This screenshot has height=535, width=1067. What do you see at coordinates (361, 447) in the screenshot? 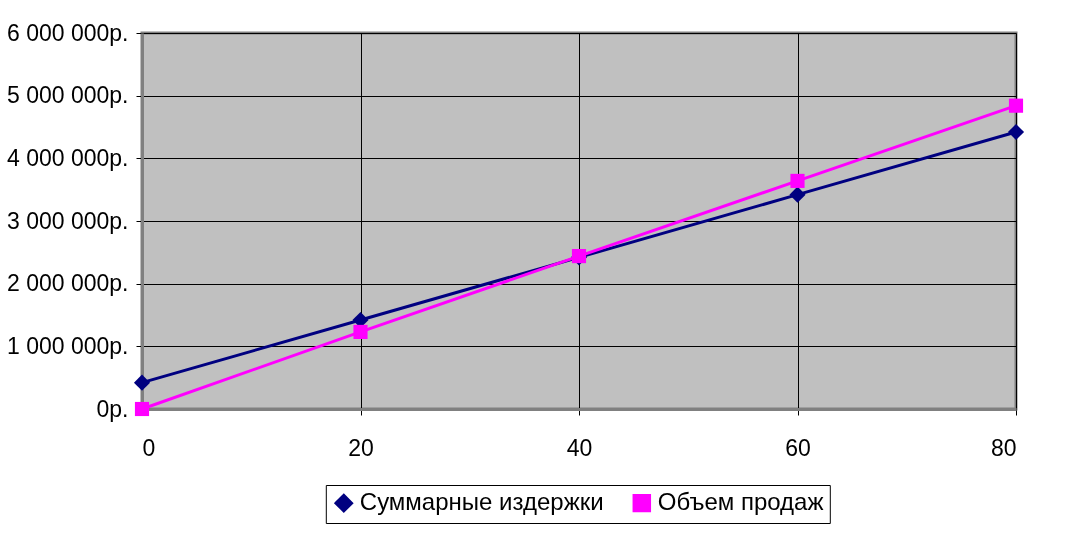
I see `x-tick-label: 20` at bounding box center [361, 447].